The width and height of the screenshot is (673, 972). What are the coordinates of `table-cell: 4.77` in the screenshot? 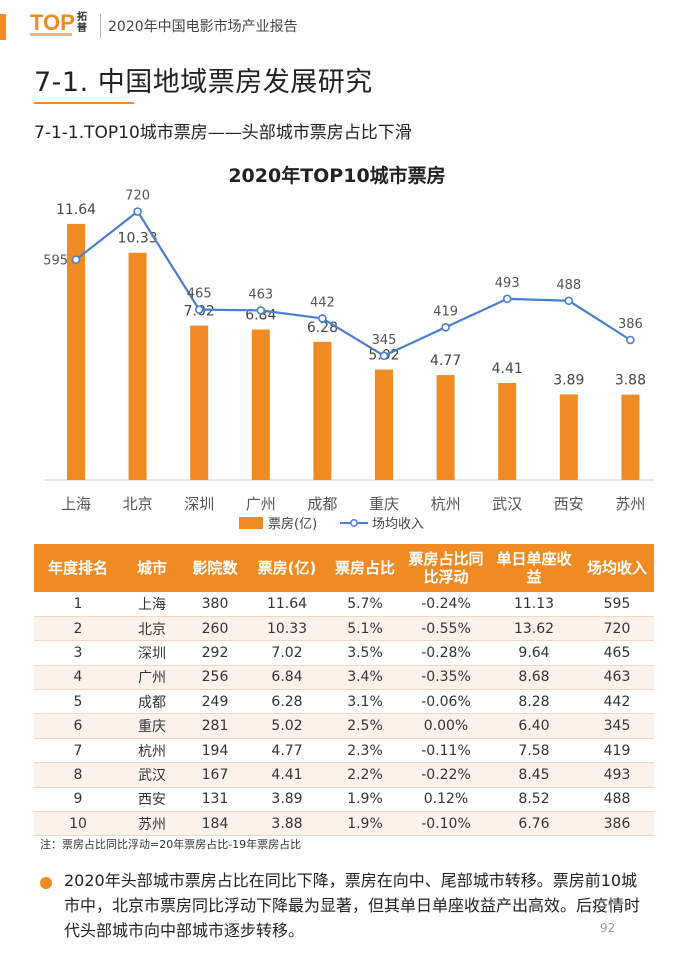 It's located at (287, 751).